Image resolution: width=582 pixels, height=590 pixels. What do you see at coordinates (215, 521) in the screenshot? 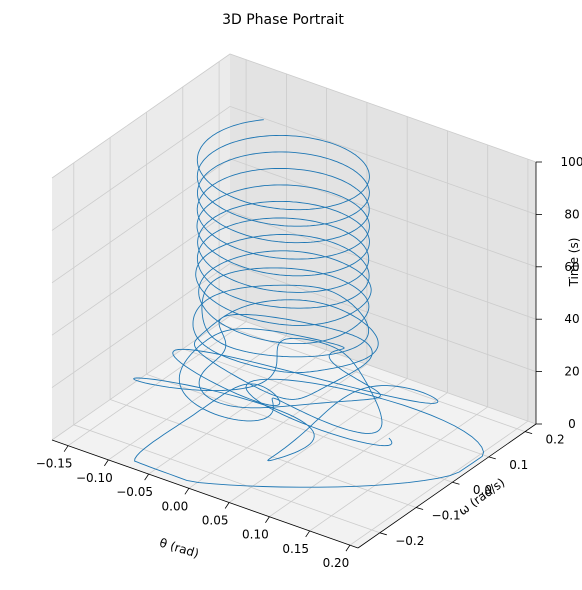
I see `x-tick-label: 0.05` at bounding box center [215, 521].